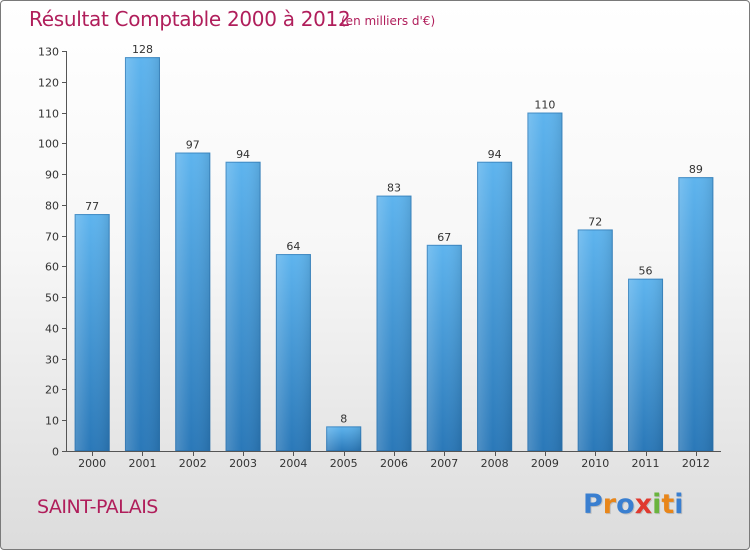 This screenshot has width=750, height=550. I want to click on logo-letter: r, so click(609, 504).